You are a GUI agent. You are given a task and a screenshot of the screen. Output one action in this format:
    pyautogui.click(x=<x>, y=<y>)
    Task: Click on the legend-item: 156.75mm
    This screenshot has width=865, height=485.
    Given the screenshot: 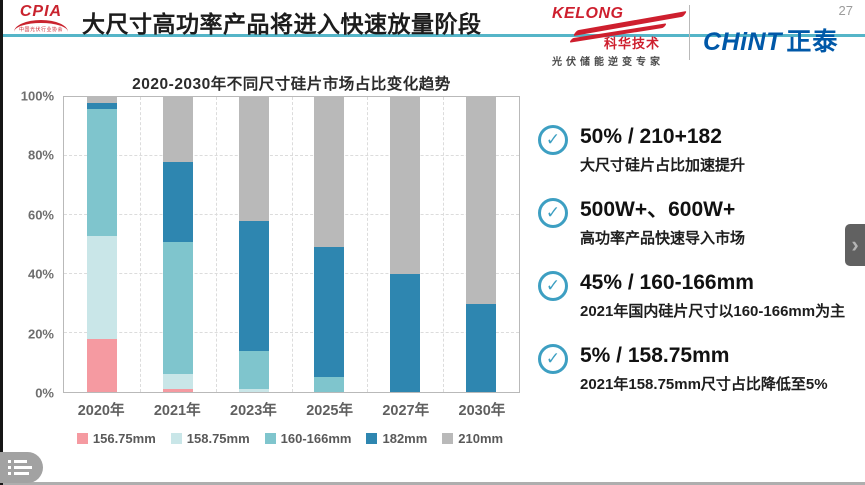 What is the action you would take?
    pyautogui.click(x=116, y=438)
    